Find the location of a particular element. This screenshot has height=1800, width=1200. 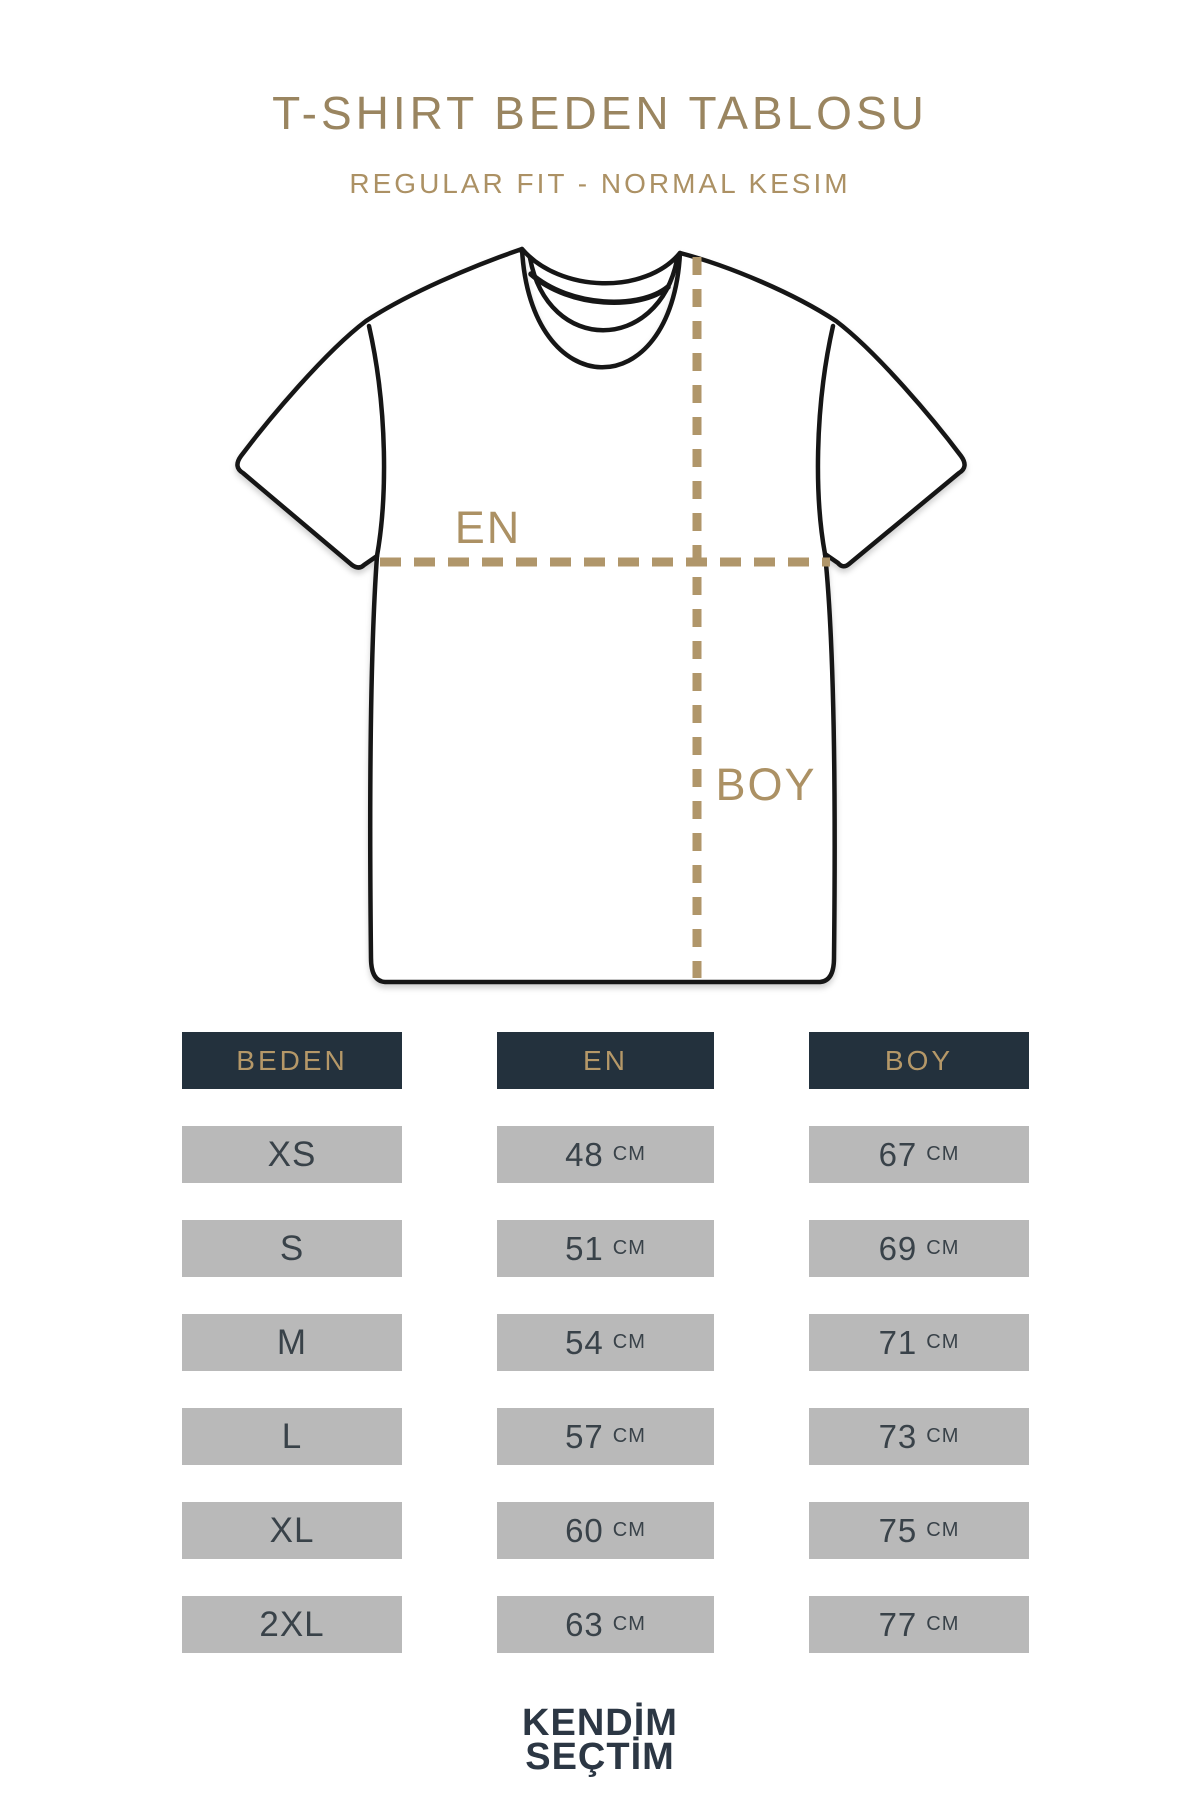

size-cell: M is located at coordinates (292, 1342).